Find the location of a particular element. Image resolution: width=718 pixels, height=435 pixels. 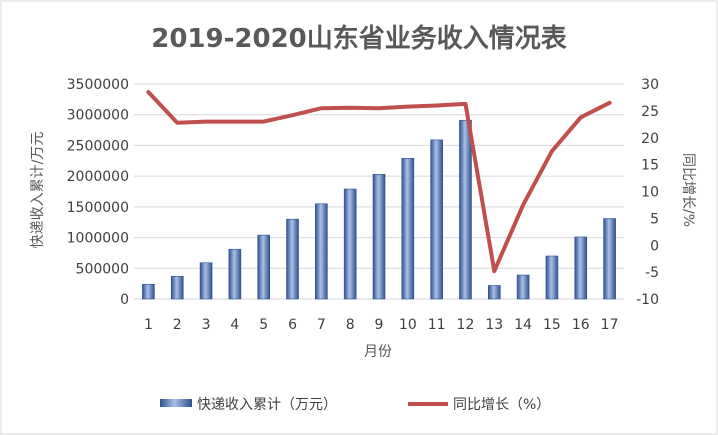

legend-bar-swatch is located at coordinates (176, 403).